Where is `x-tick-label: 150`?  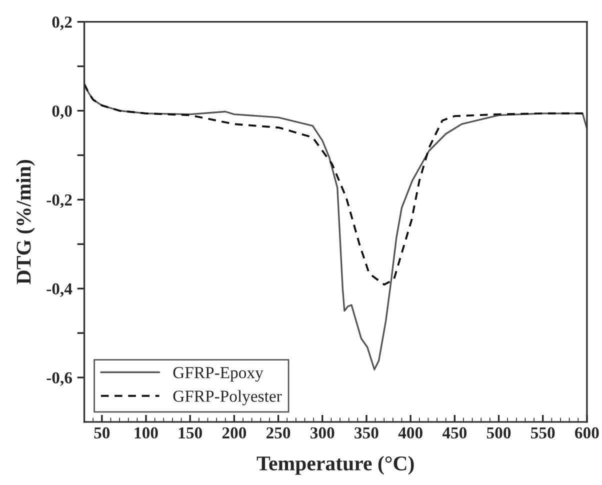 x-tick-label: 150 is located at coordinates (190, 433).